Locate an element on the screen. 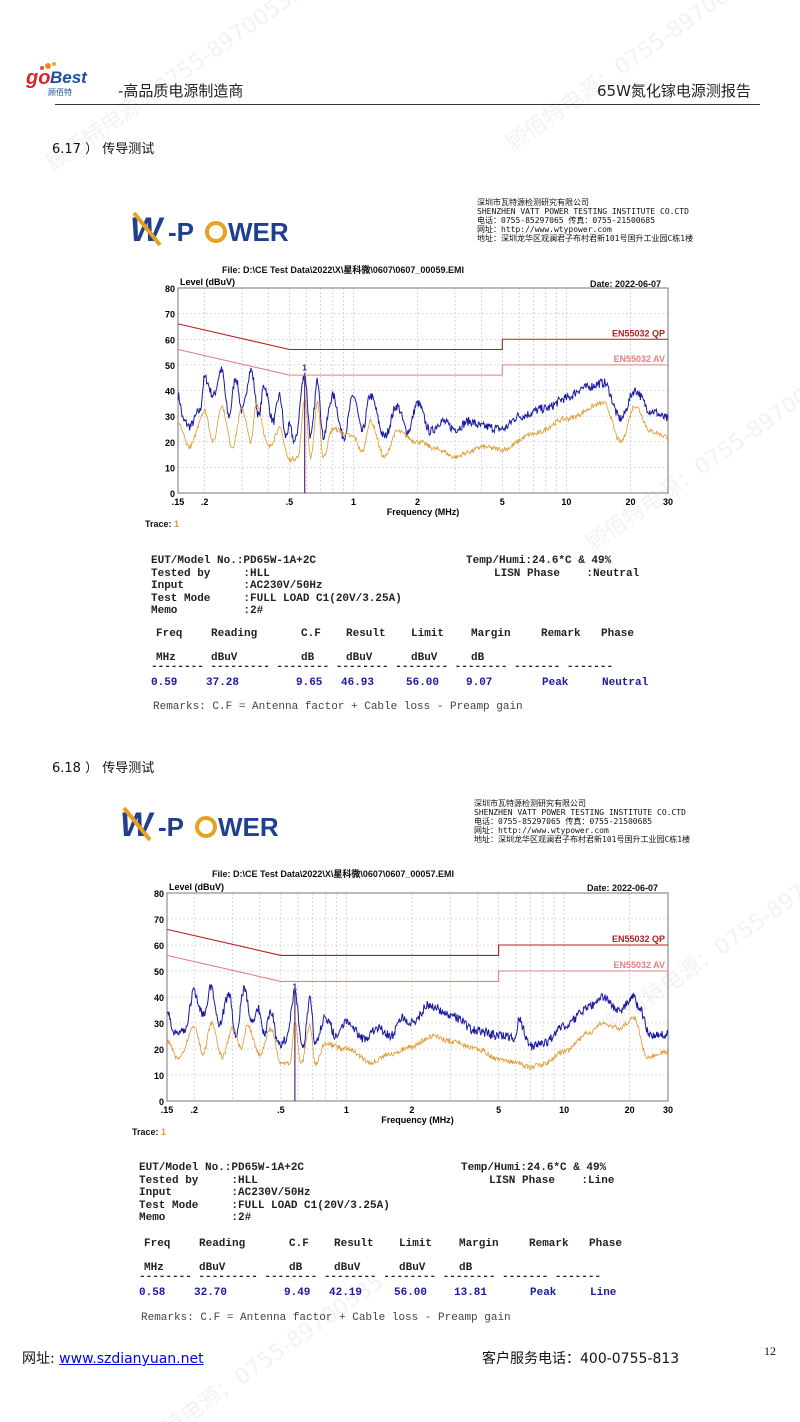 The height and width of the screenshot is (1422, 800). gobest-logo: go Best 顾佰特 is located at coordinates (58, 82).